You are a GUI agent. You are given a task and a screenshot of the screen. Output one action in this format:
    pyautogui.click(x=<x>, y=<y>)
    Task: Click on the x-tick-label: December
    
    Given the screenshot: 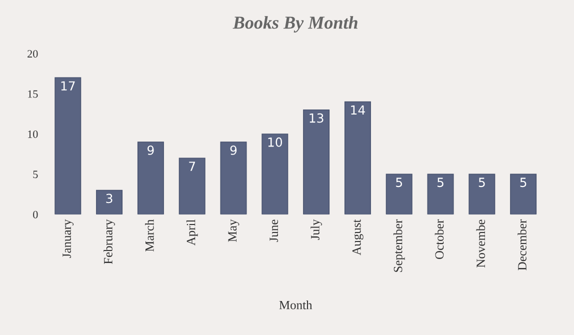 What is the action you would take?
    pyautogui.click(x=522, y=244)
    